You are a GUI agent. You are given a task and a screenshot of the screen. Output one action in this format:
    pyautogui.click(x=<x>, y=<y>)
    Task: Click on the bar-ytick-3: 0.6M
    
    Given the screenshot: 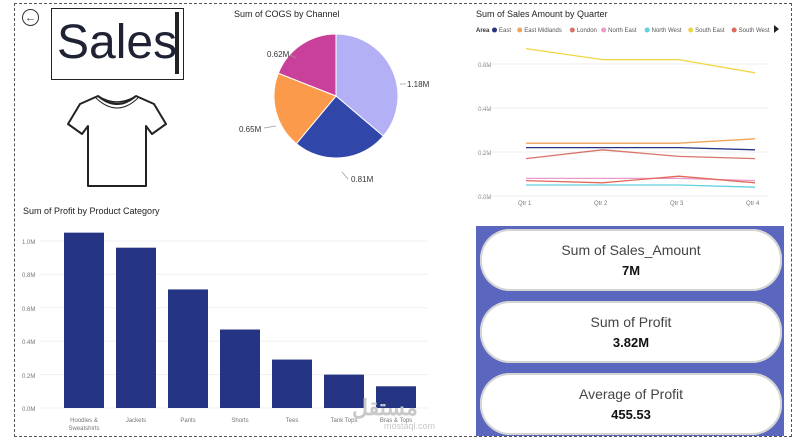 What is the action you would take?
    pyautogui.click(x=28, y=310)
    